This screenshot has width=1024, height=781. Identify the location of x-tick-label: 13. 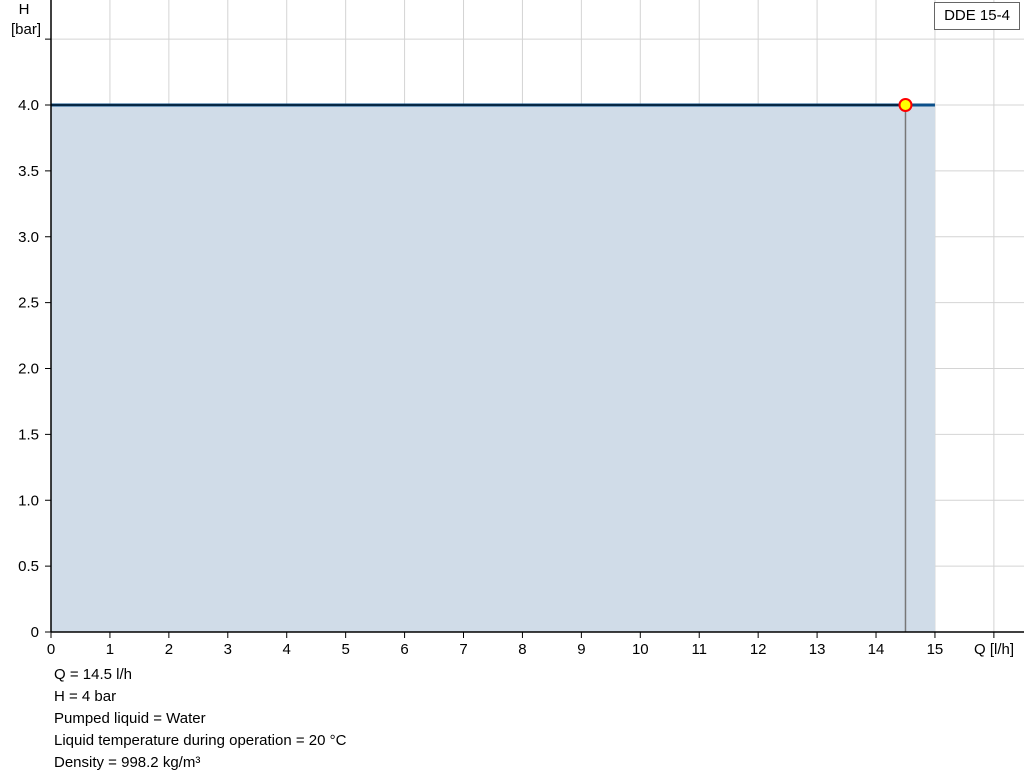
(817, 649).